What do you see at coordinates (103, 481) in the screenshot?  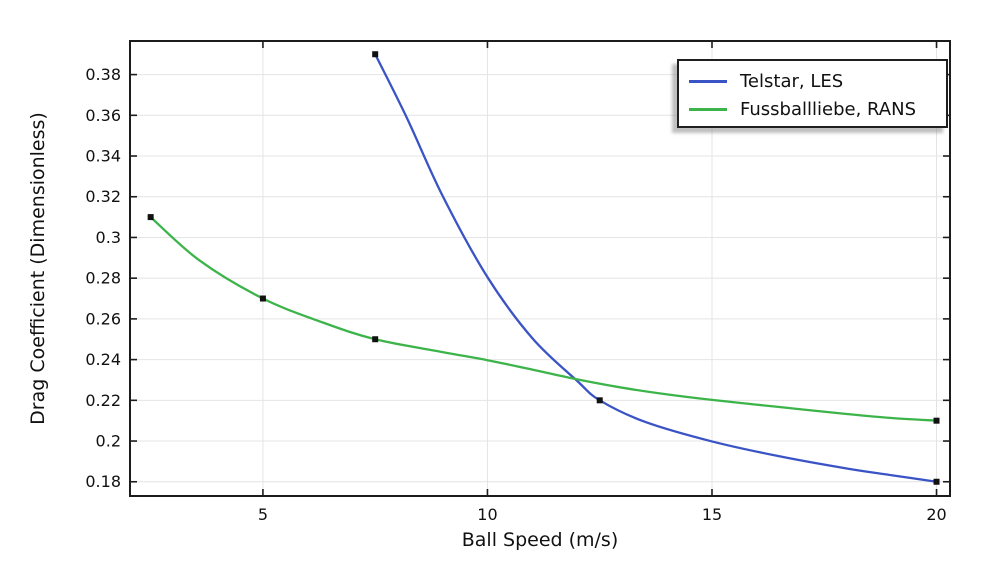 I see `y-tick-label: 0.18` at bounding box center [103, 481].